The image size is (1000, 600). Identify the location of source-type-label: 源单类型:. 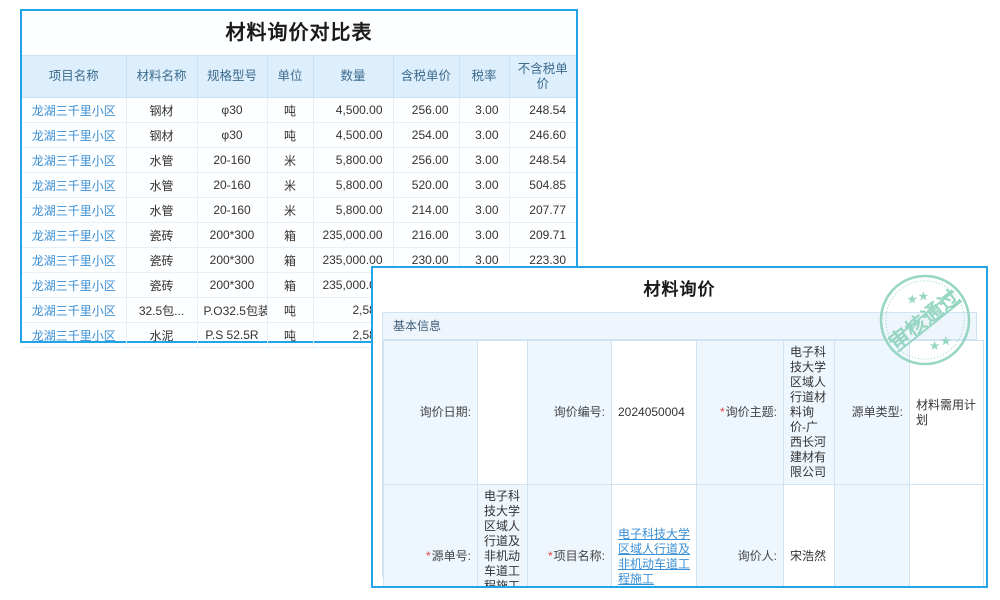
(872, 412).